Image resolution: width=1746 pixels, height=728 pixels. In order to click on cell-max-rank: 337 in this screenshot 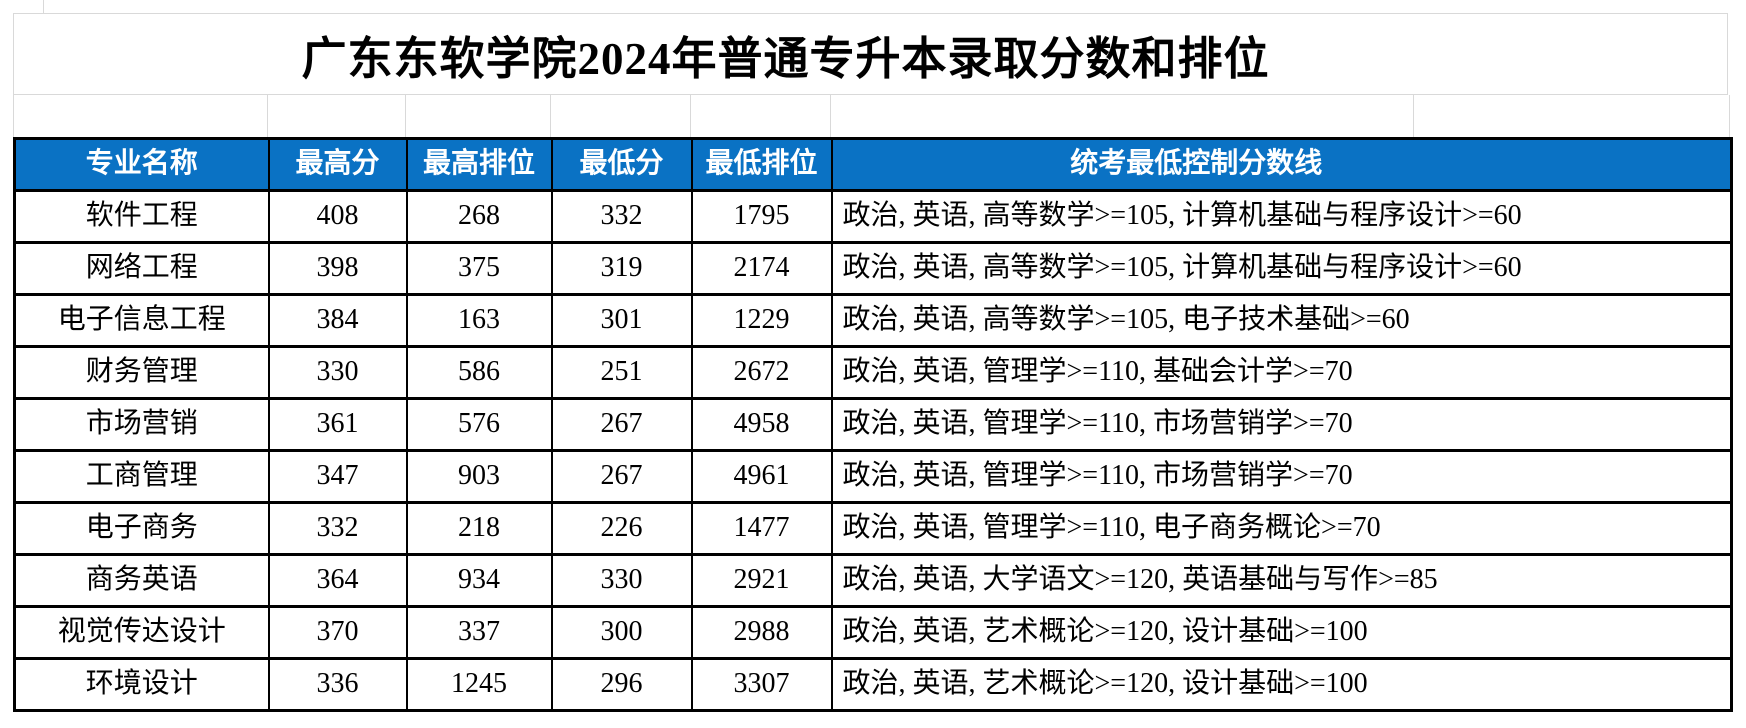, I will do `click(479, 632)`.